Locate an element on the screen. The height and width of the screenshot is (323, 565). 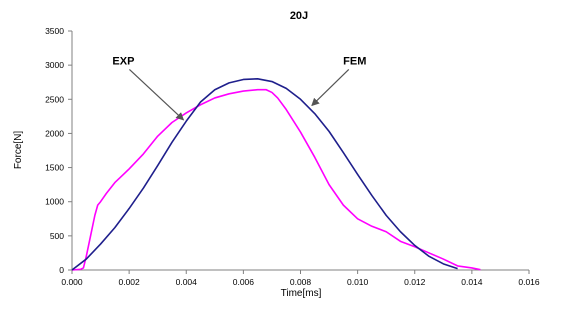
annotation-arrow-fem is located at coordinates (330, 88).